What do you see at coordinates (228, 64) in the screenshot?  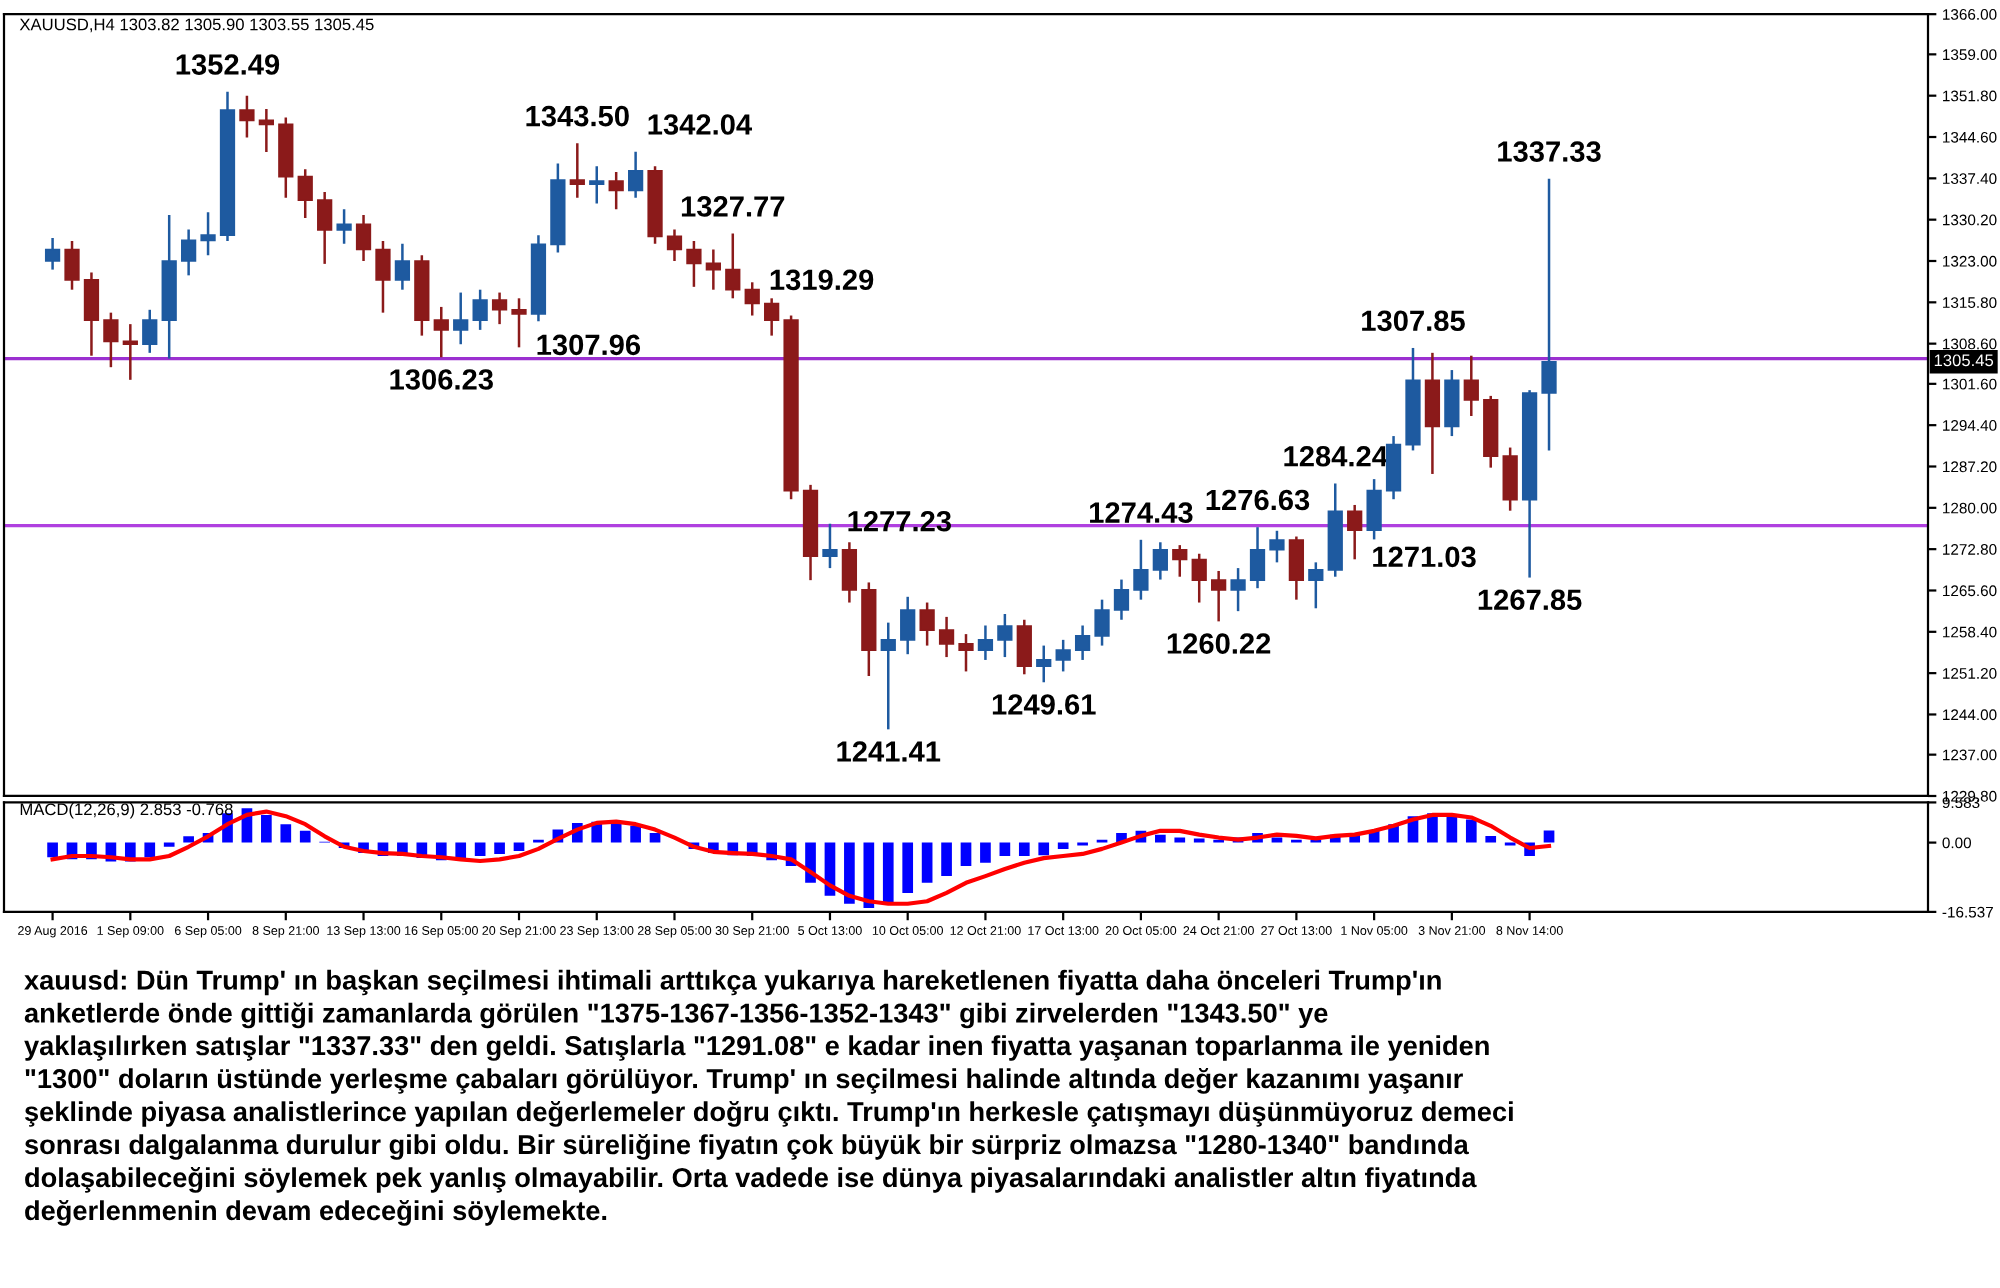 I see `annotation: 1352.49` at bounding box center [228, 64].